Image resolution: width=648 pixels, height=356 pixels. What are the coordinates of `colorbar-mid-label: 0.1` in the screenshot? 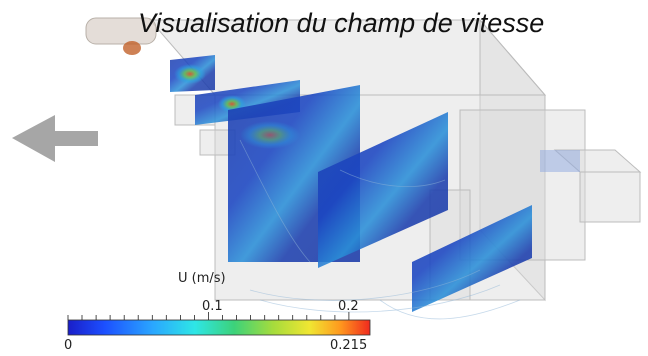 It's located at (212, 306).